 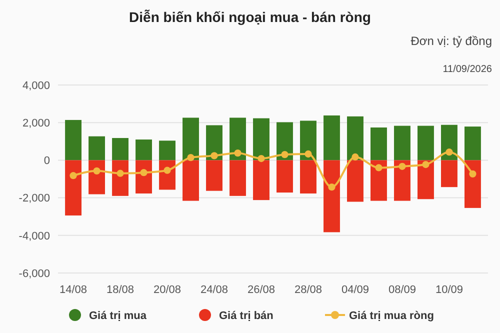 What do you see at coordinates (250, 17) in the screenshot?
I see `chart-title: Diễn biến khối ngoại mua - bán ròng` at bounding box center [250, 17].